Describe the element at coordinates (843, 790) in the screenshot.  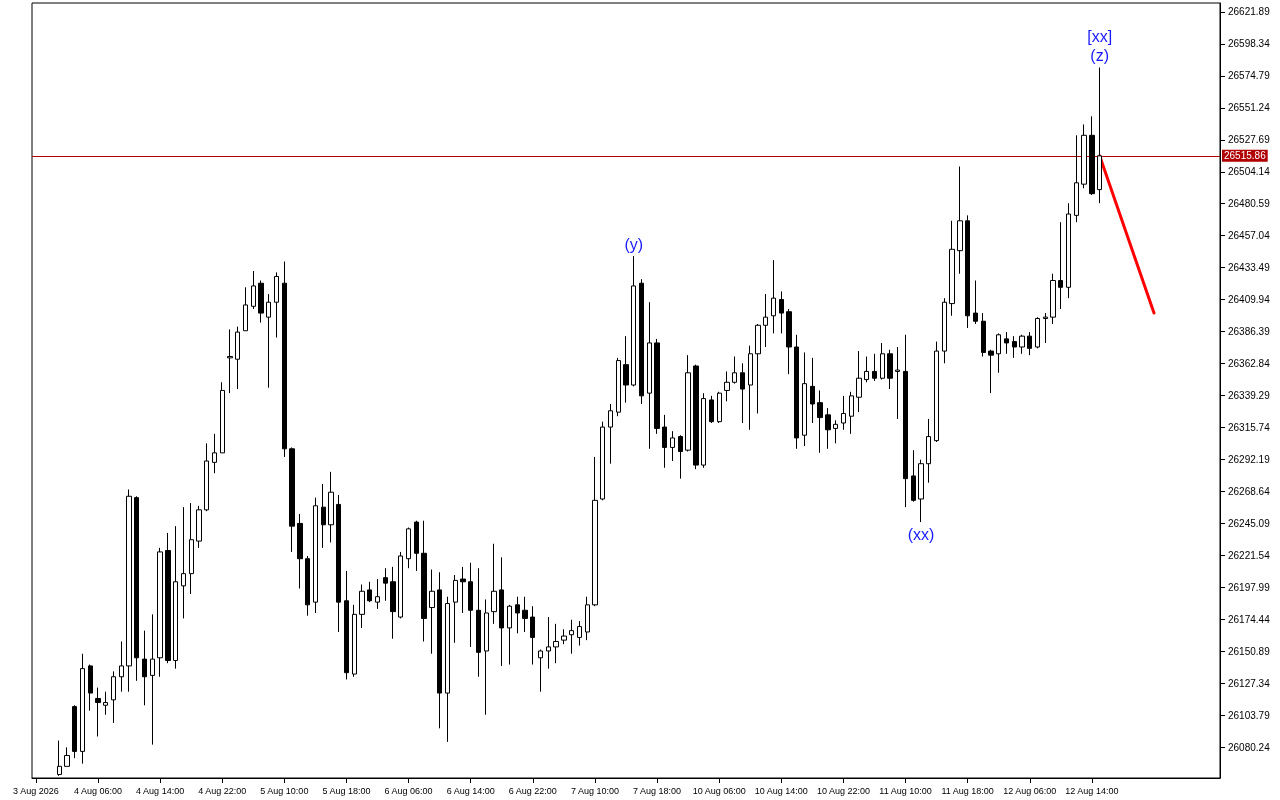
I see `x-tick-label: 10 Aug 22:00` at that location.